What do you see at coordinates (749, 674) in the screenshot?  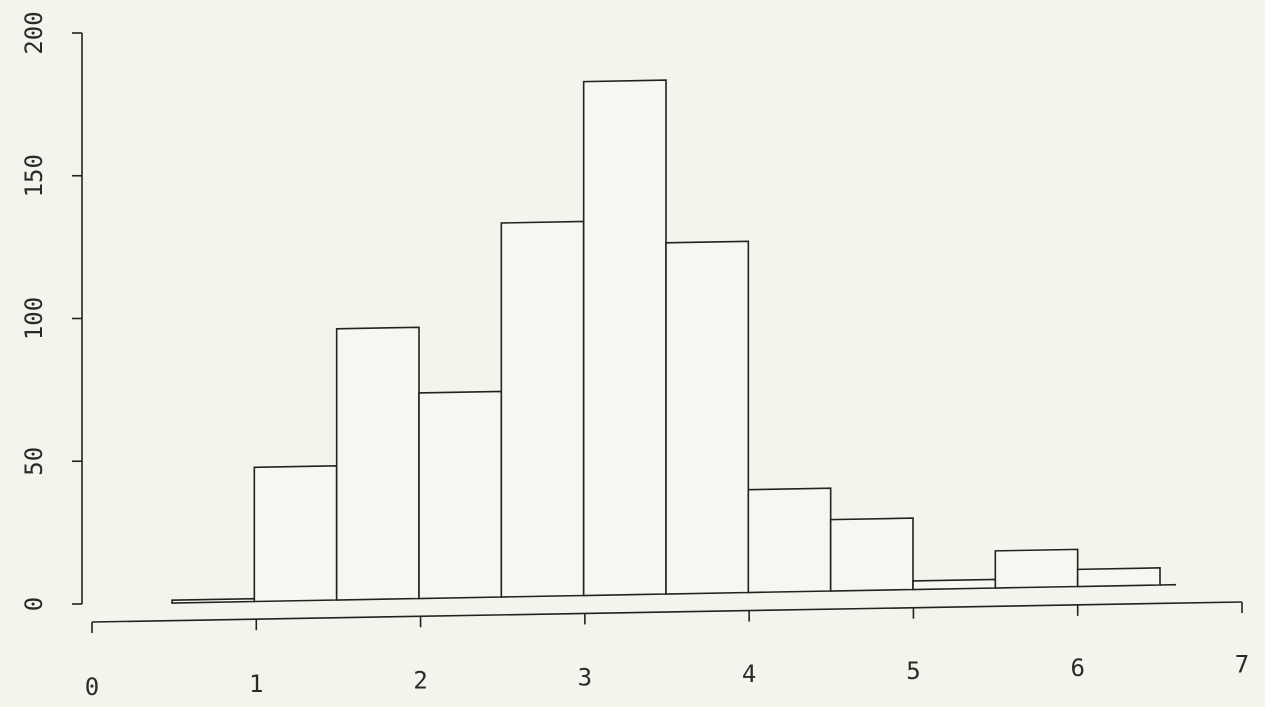 I see `x-tick-label: 4` at bounding box center [749, 674].